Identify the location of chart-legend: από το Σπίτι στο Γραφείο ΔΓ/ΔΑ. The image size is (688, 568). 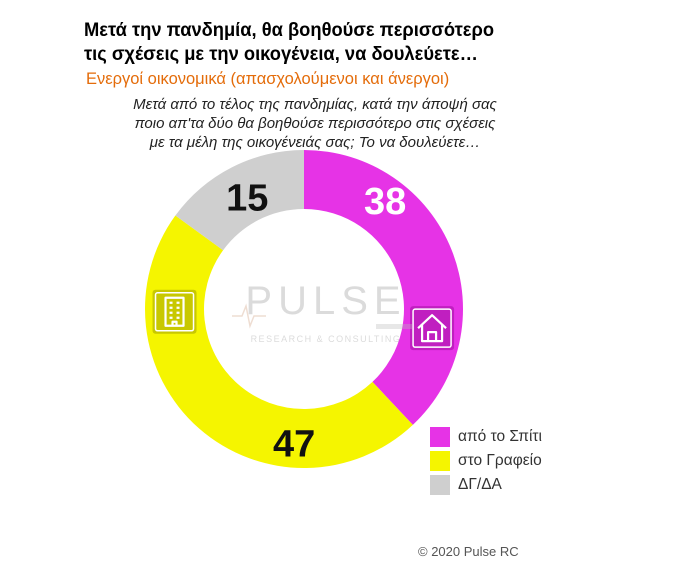
(486, 461).